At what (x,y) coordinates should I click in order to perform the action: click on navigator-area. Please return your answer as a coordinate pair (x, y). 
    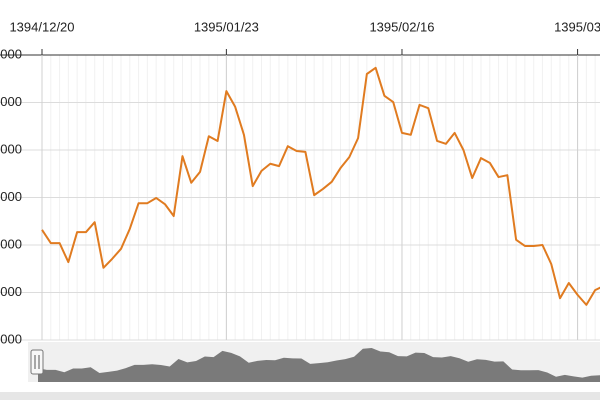
    Looking at the image, I should click on (319, 365).